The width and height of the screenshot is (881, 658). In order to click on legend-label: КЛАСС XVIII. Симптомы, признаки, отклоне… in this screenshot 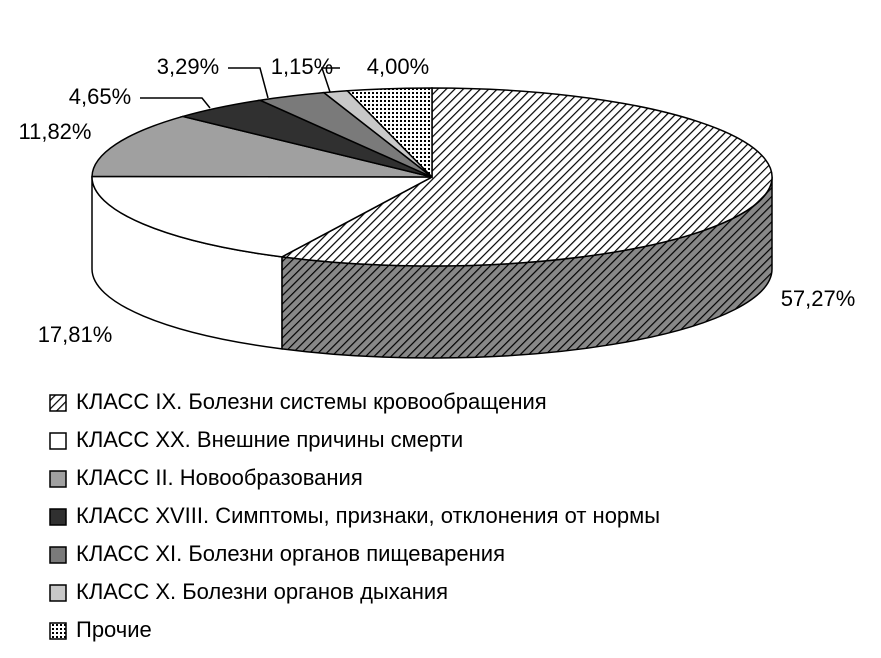, I will do `click(368, 515)`.